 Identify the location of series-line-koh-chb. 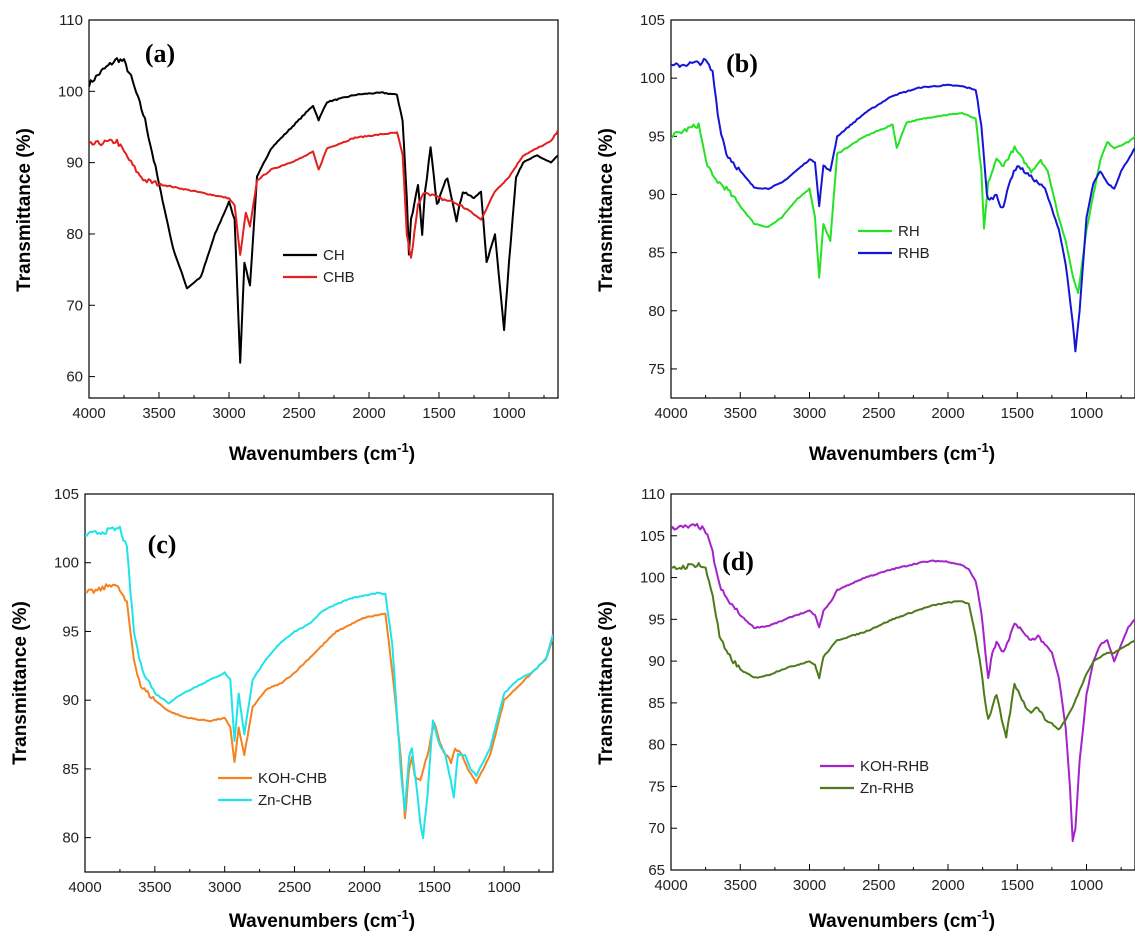
(319, 701).